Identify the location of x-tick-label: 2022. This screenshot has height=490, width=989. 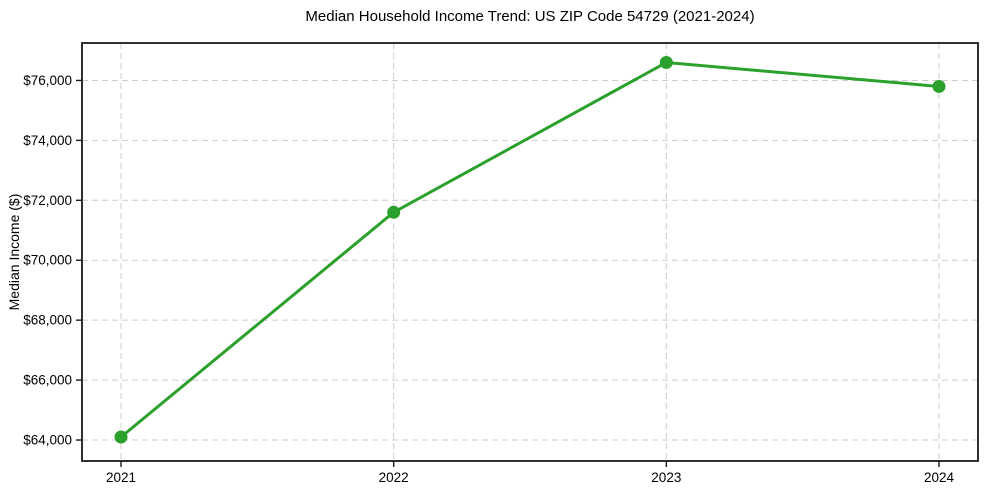
(394, 477).